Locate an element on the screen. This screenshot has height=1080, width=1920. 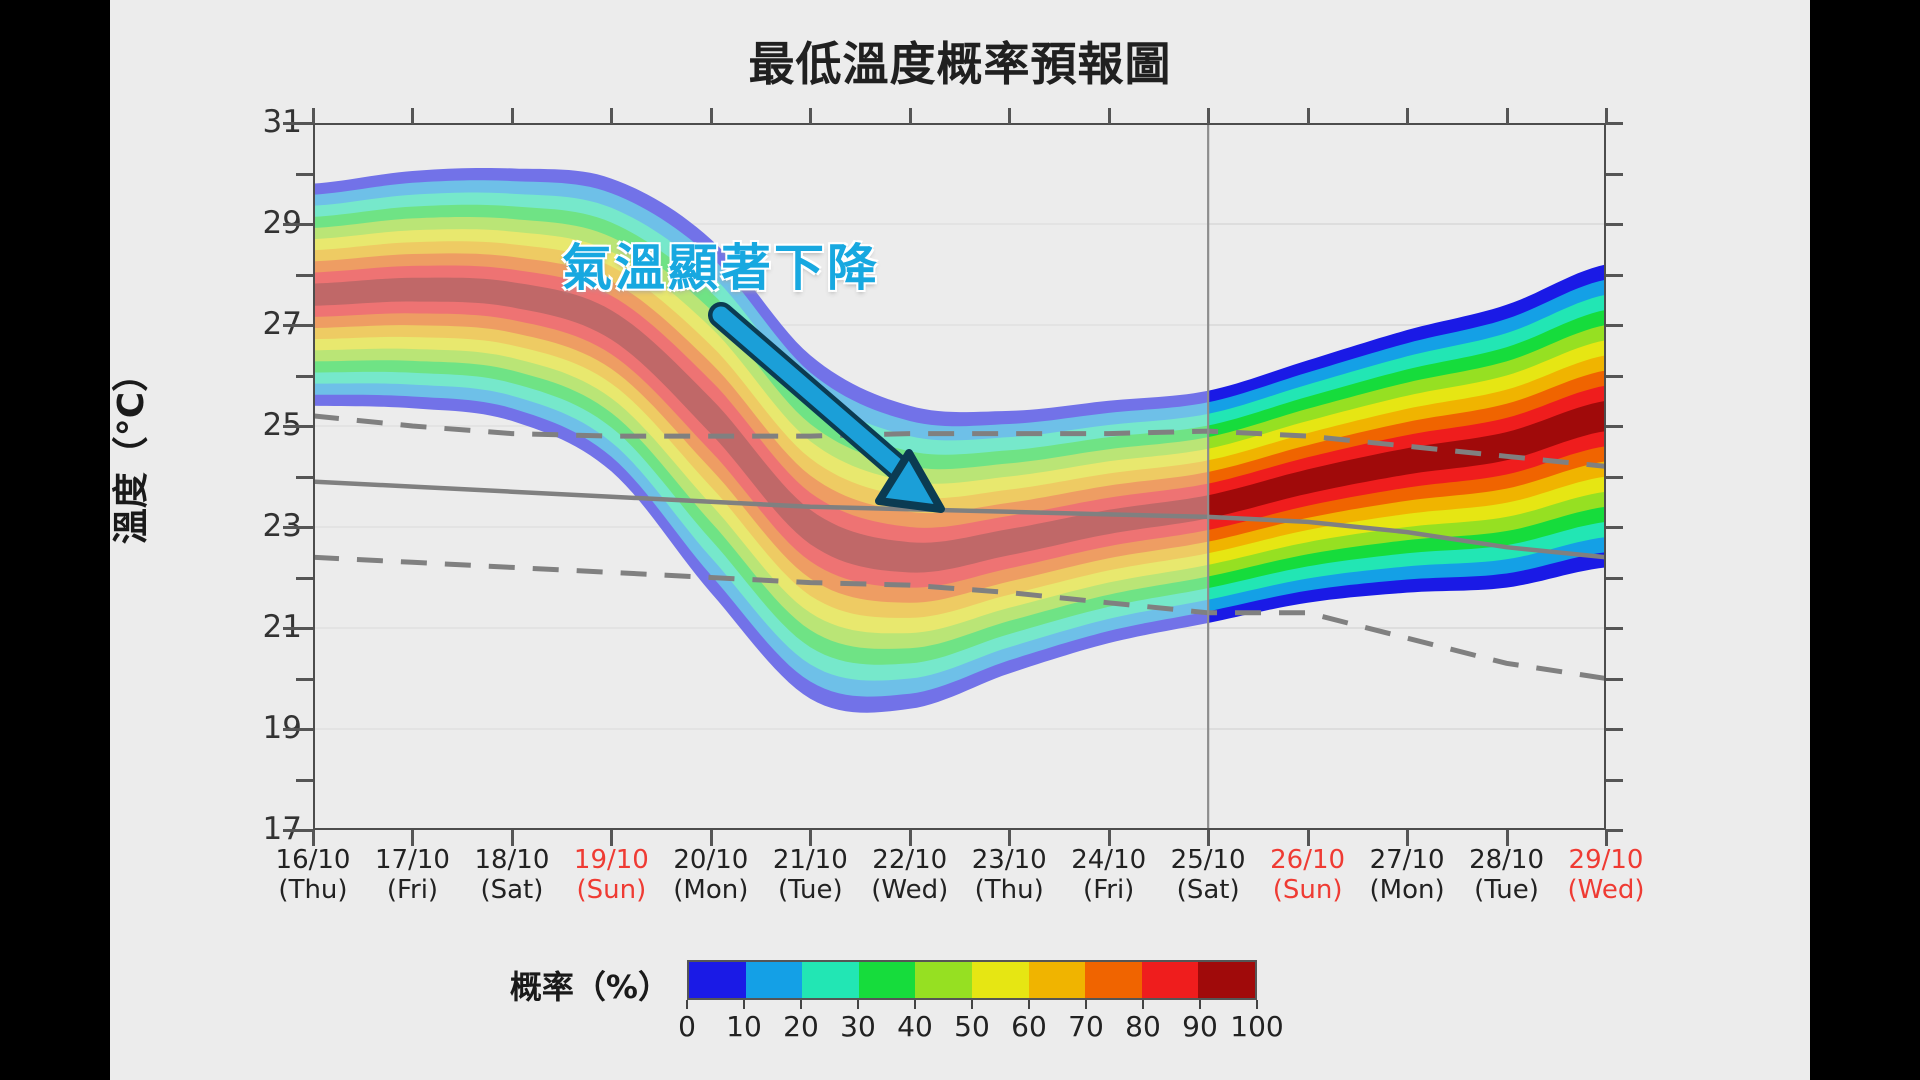
x-axis-tick-label: 23/10 (Thu) is located at coordinates (1009, 875).